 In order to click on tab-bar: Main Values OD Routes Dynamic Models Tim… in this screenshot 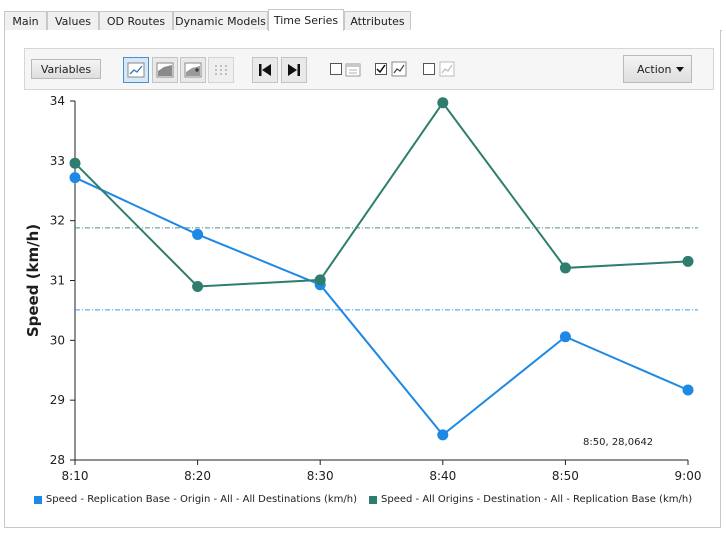, I will do `click(363, 15)`.